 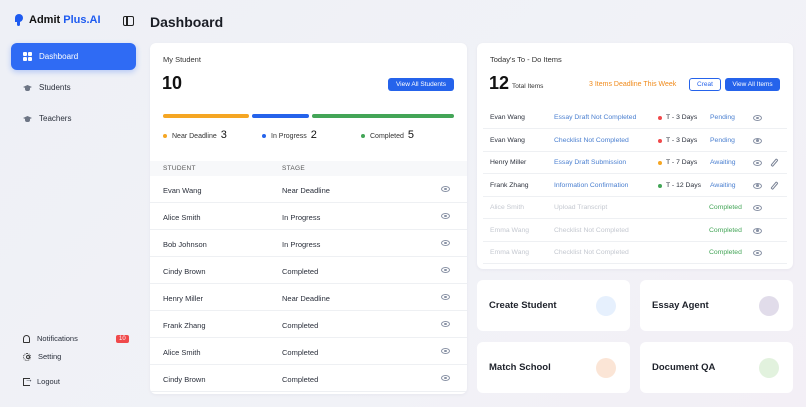 What do you see at coordinates (57, 338) in the screenshot?
I see `sidebar-item-label: Notifications` at bounding box center [57, 338].